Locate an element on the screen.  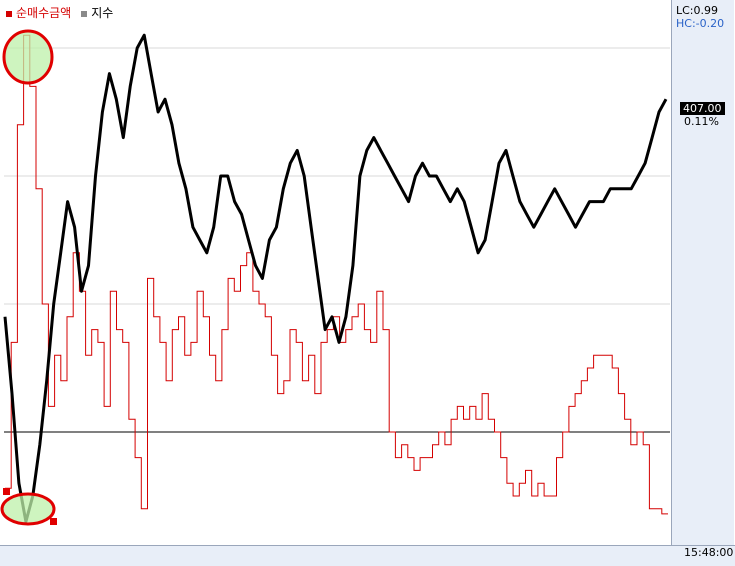
selection-handle-left is located at coordinates (6, 491).